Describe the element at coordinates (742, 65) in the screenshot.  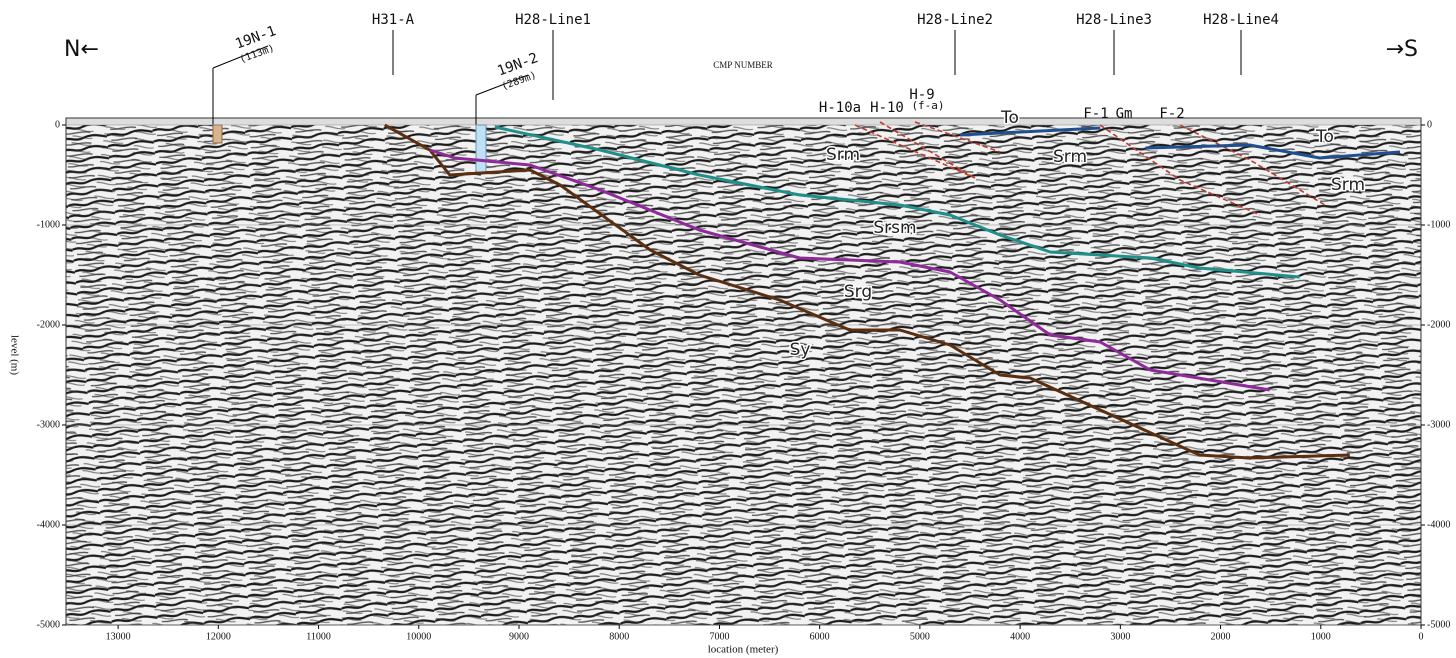
I see `cmp-caption: CMP NUMBER` at that location.